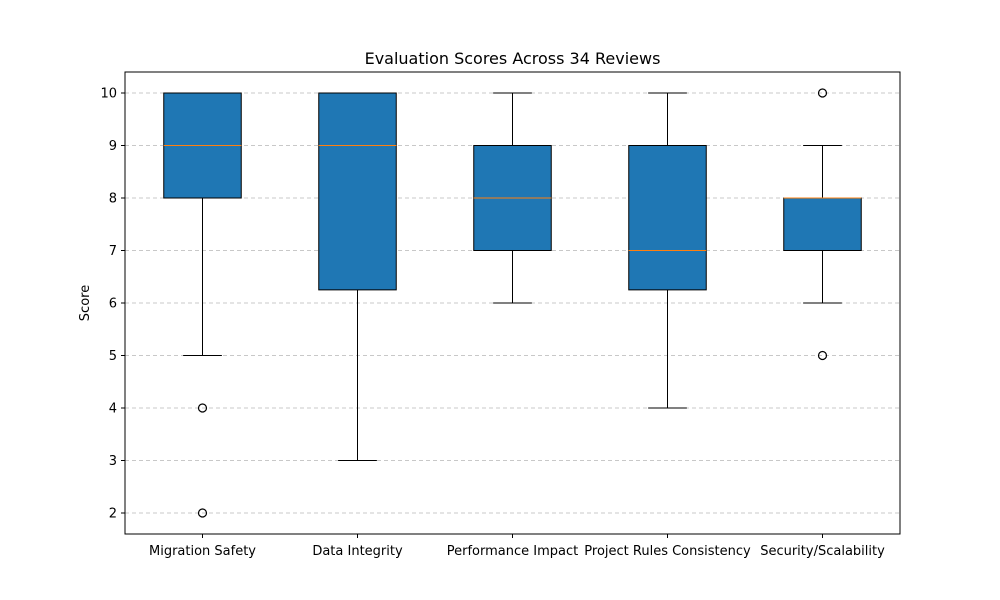 The height and width of the screenshot is (600, 1000). I want to click on y-tick-label: 10, so click(108, 94).